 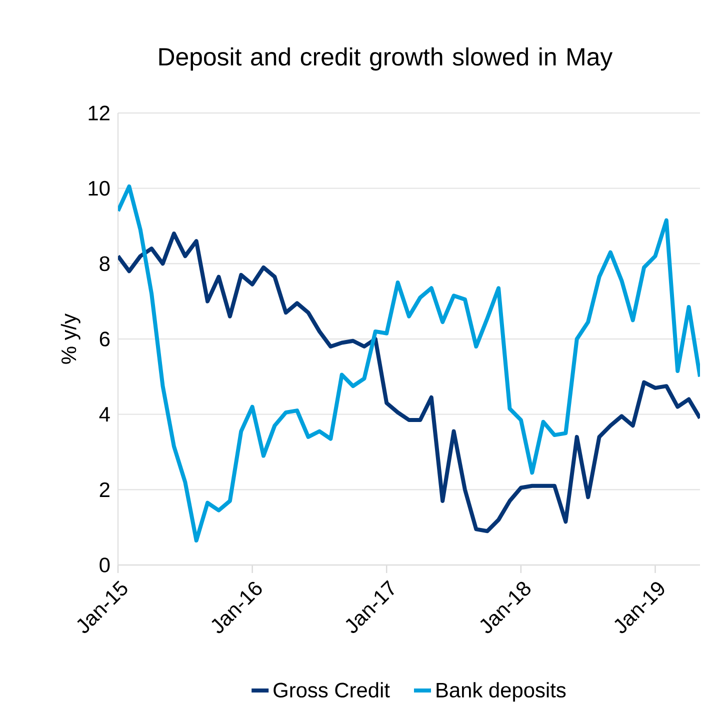 What do you see at coordinates (105, 339) in the screenshot?
I see `y-tick-label: 6` at bounding box center [105, 339].